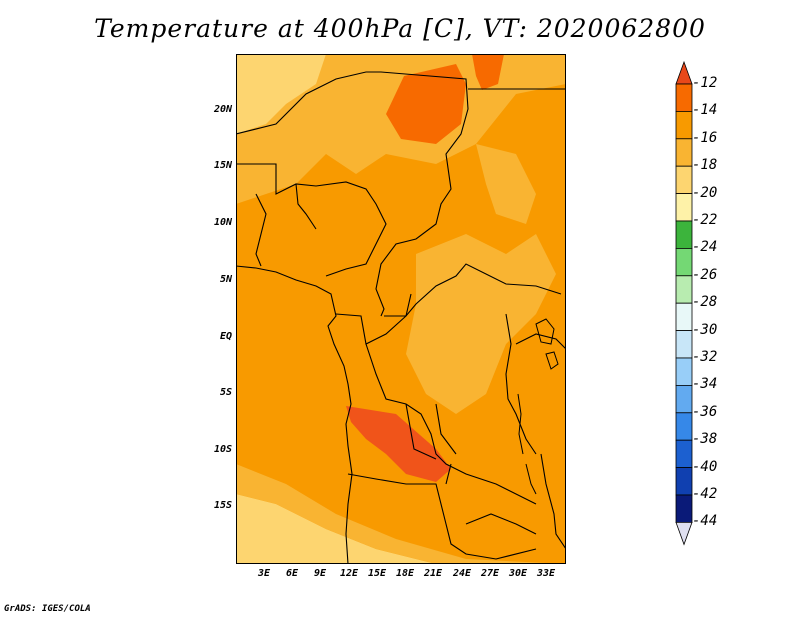 This screenshot has height=618, width=800. Describe the element at coordinates (222, 165) in the screenshot. I see `lat-label-15n: 15N` at that location.